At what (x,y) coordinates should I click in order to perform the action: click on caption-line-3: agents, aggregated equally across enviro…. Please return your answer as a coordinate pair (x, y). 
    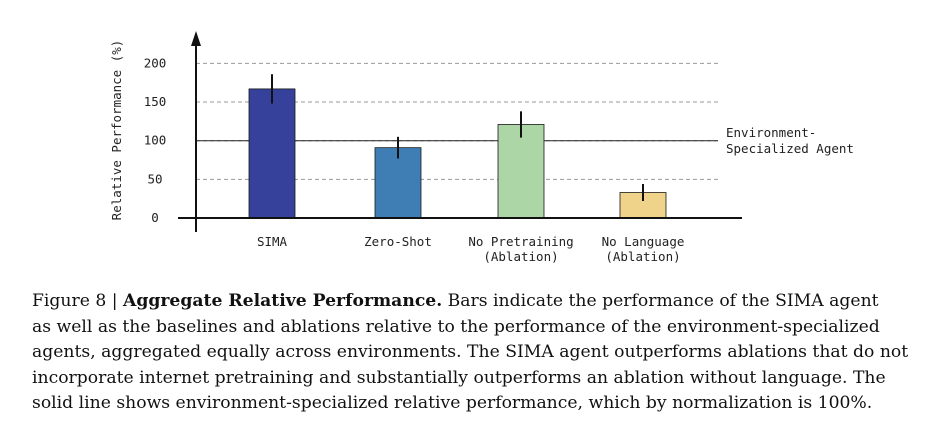
    Looking at the image, I should click on (470, 352).